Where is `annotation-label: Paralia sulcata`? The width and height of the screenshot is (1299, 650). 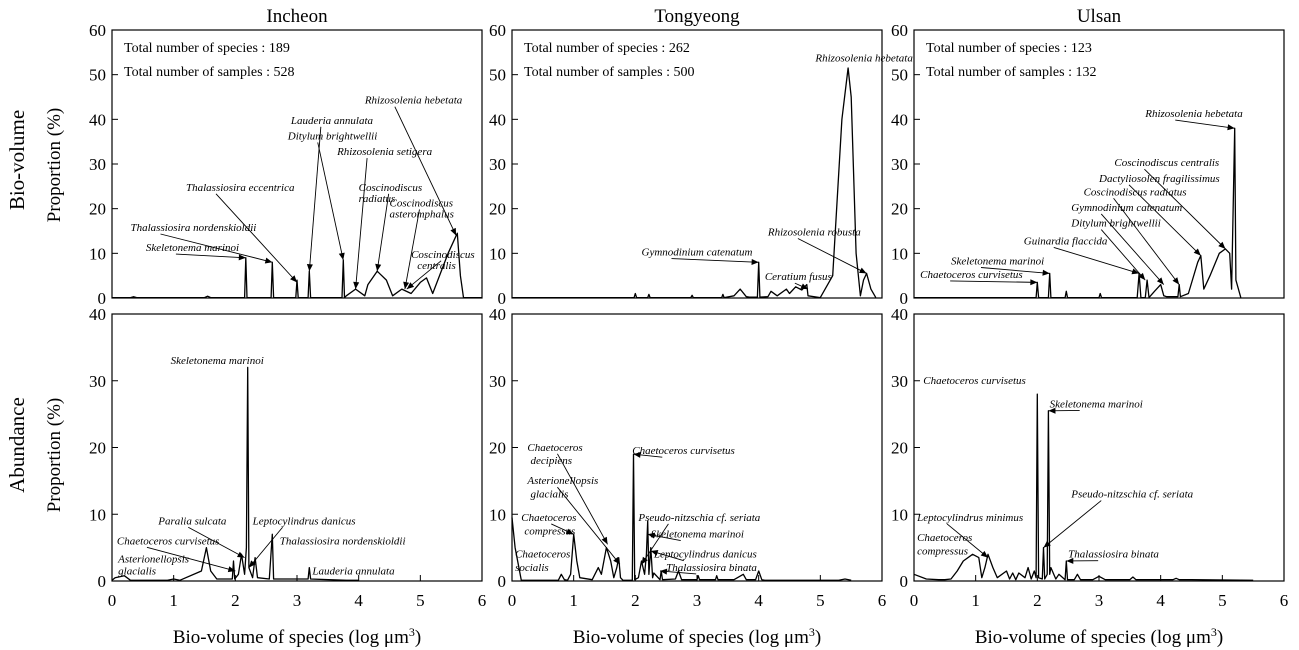
annotation-label: Paralia sulcata is located at coordinates (192, 521).